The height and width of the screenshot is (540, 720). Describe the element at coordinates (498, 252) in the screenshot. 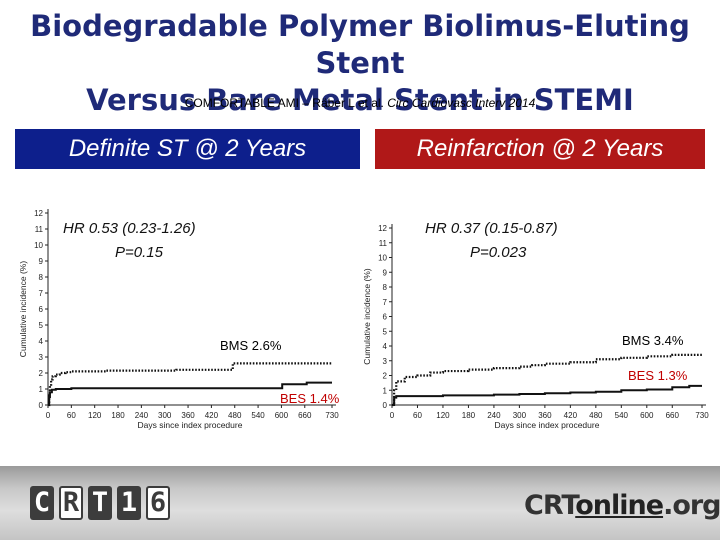

I see `p-value-label: P=0.023` at that location.